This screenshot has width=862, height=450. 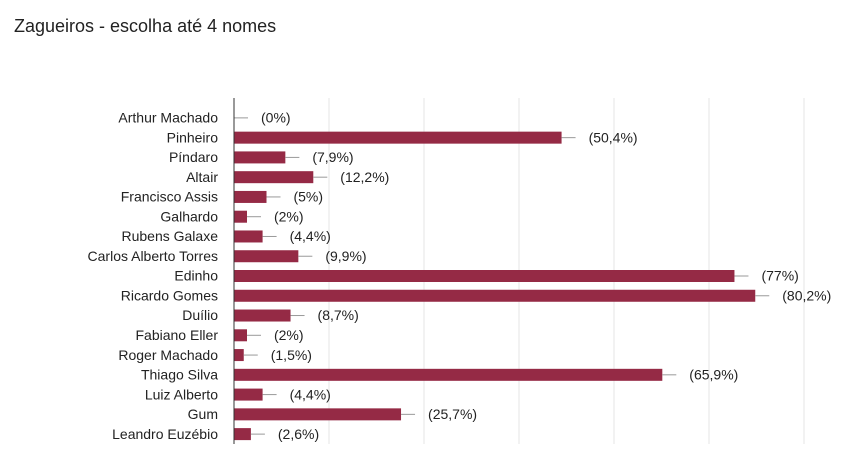 What do you see at coordinates (189, 216) in the screenshot?
I see `y-tick-label: Galhardo` at bounding box center [189, 216].